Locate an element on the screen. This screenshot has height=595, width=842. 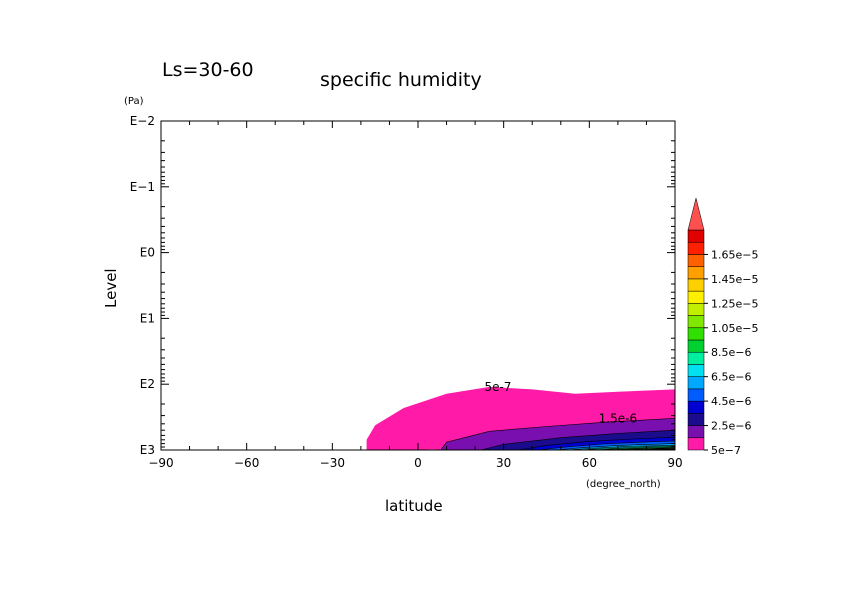
colorbar-label: 5e−7 is located at coordinates (726, 450).